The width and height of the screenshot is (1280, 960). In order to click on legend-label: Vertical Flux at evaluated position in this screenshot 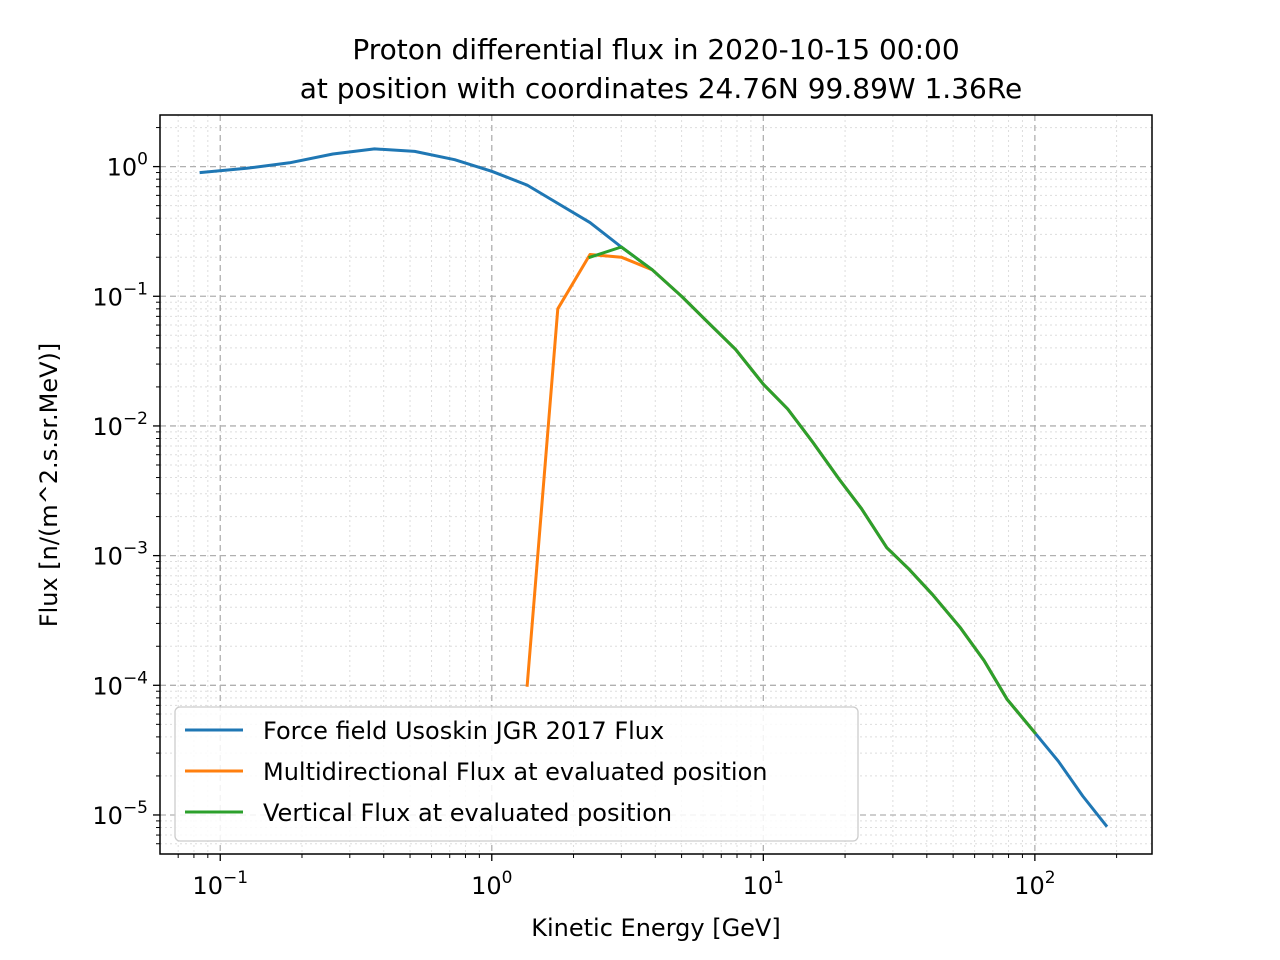, I will do `click(467, 813)`.